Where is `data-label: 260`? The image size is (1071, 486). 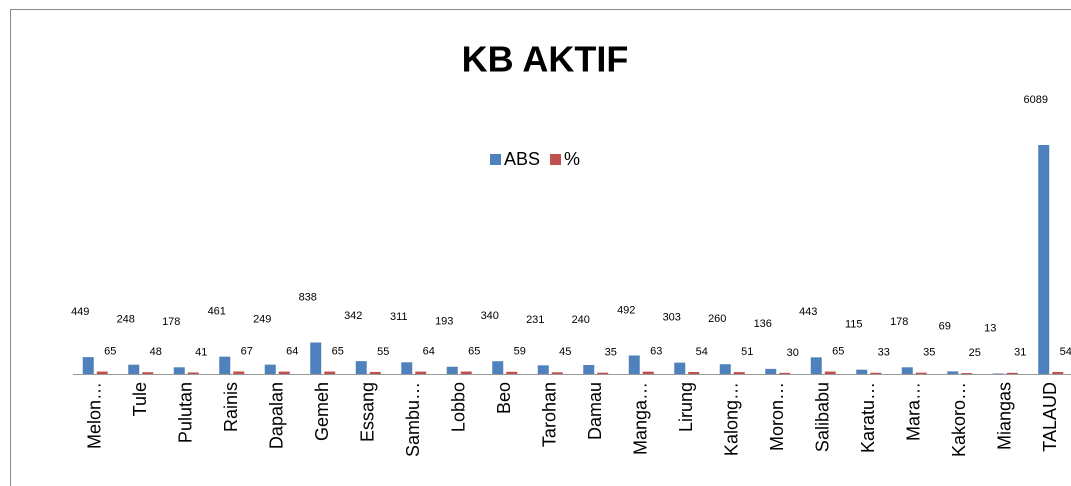 data-label: 260 is located at coordinates (717, 319).